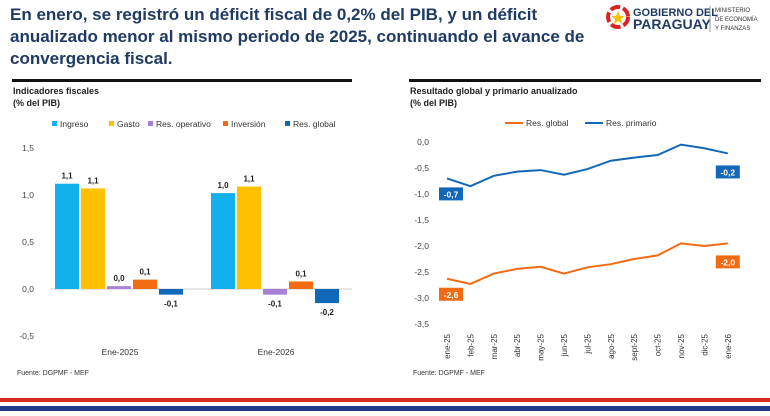  I want to click on series-line-primario, so click(587, 165).